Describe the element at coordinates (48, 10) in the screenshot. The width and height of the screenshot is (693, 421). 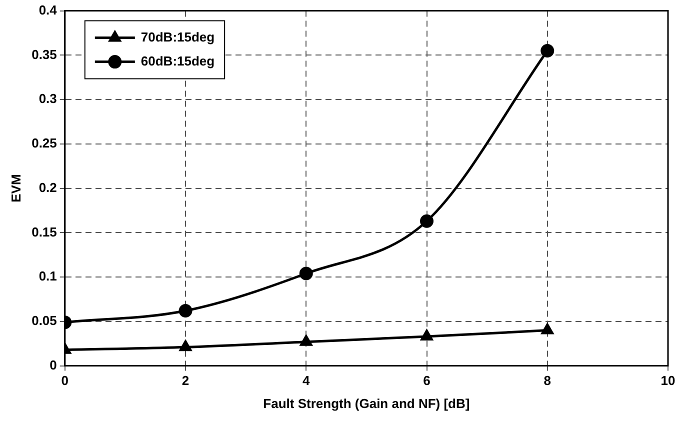
I see `y-tick-label: 0.4` at that location.